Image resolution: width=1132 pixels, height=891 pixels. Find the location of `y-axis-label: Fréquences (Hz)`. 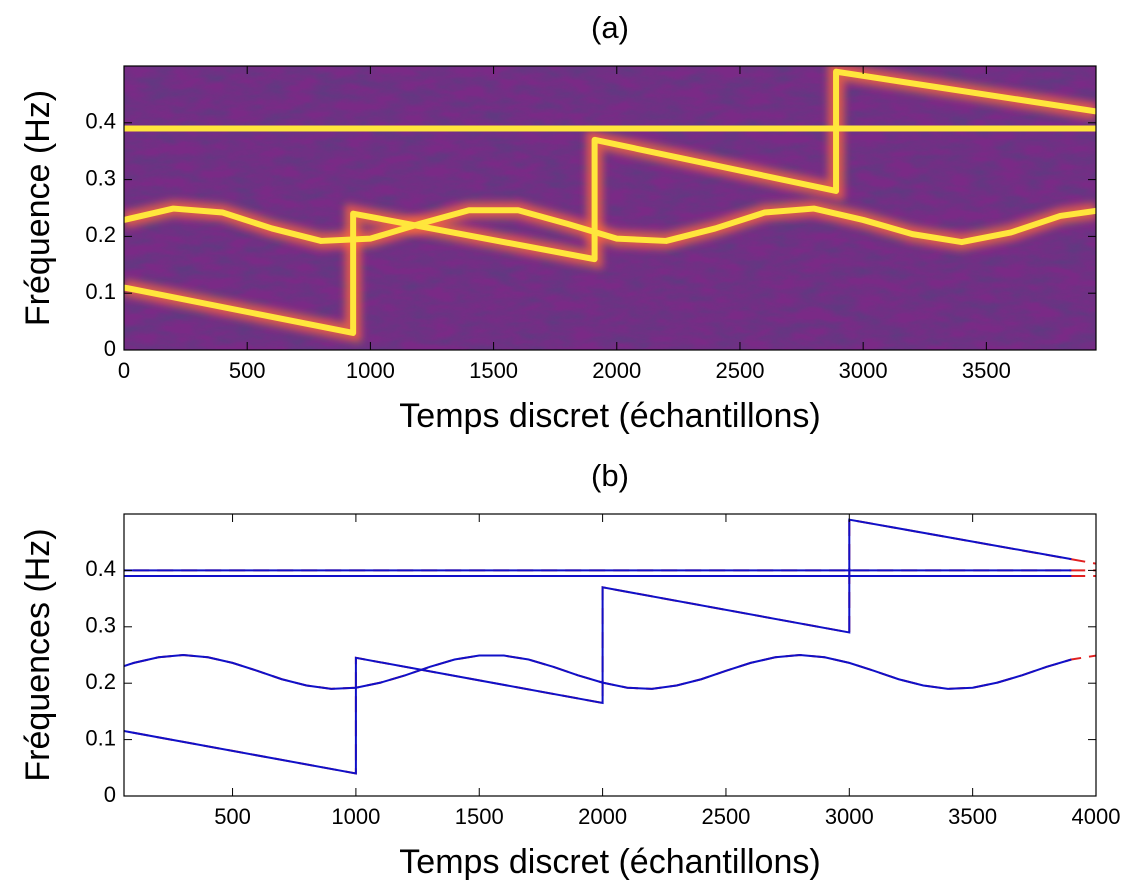

y-axis-label: Fréquences (Hz) is located at coordinates (38, 654).